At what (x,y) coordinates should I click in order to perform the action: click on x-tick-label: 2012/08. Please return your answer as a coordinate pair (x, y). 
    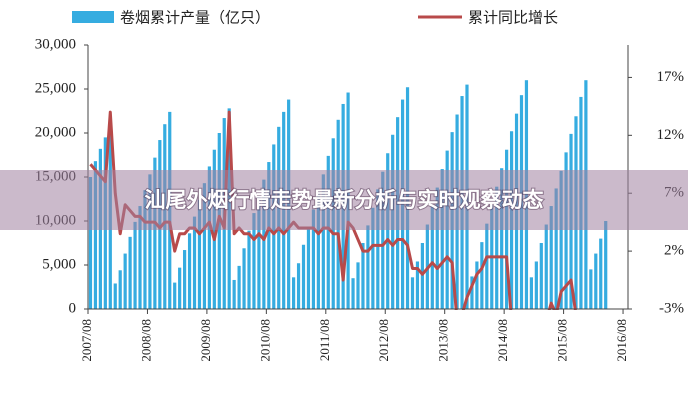
    Looking at the image, I should click on (383, 340).